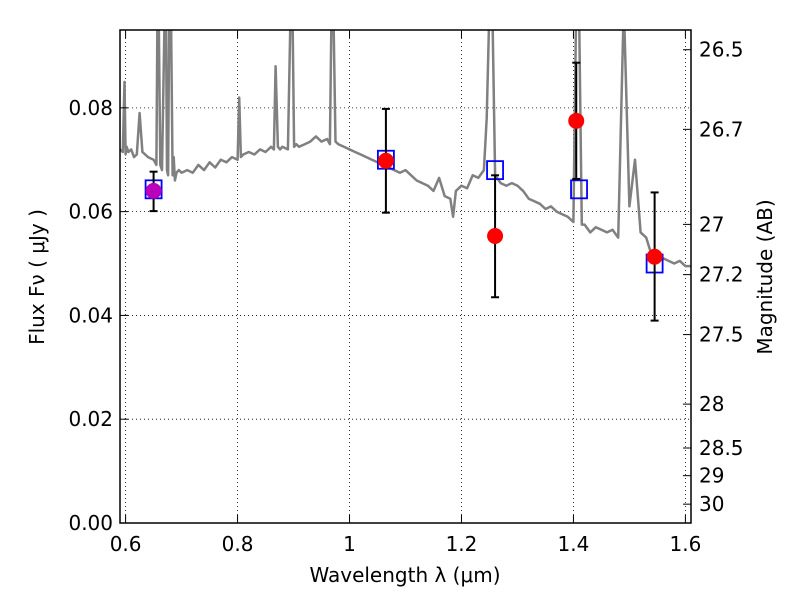 Image resolution: width=800 pixels, height=600 pixels. Describe the element at coordinates (349, 544) in the screenshot. I see `x-tick-label: 1` at that location.